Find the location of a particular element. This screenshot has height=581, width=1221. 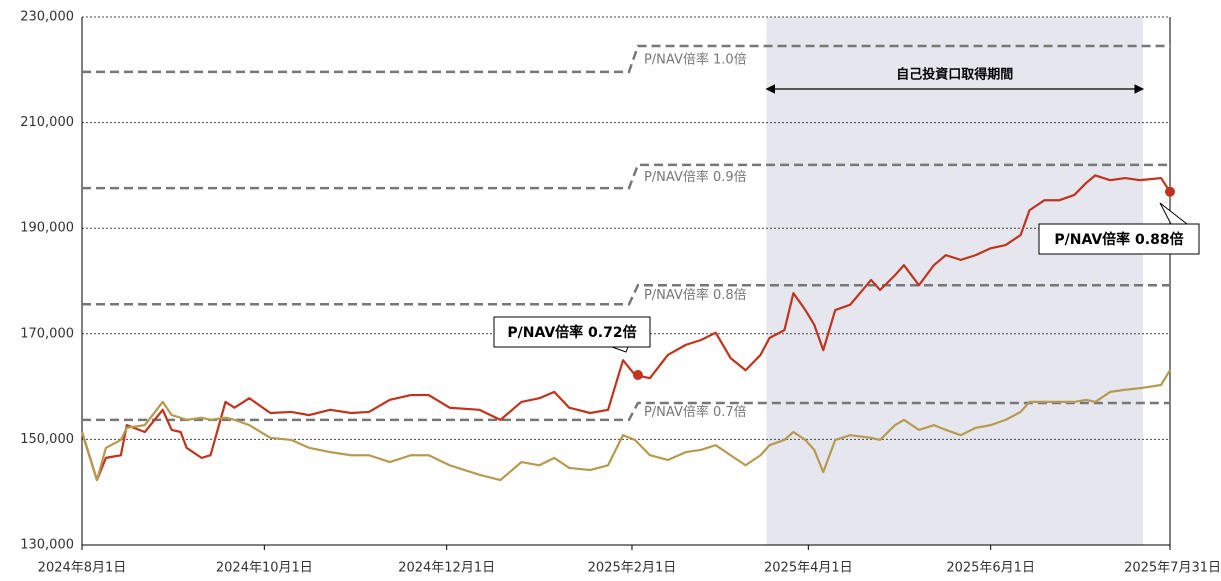

y-tick-label: 150,000 is located at coordinates (47, 439).